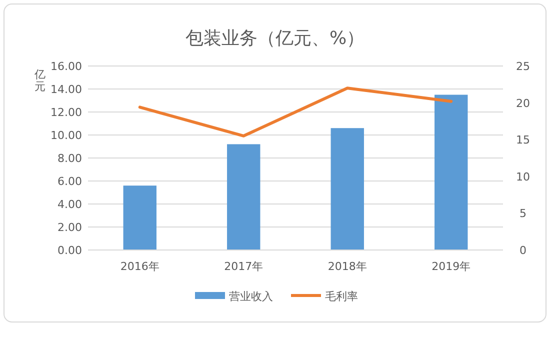  Describe the element at coordinates (70, 181) in the screenshot. I see `y-tick-label: 6.00` at that location.